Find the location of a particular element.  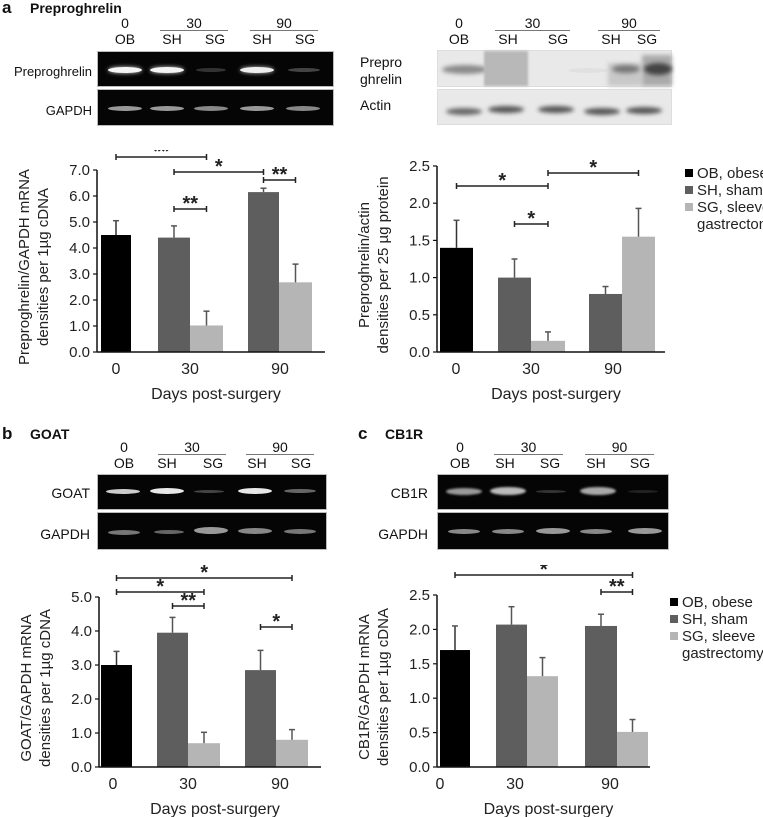

y-tick-label: 3.0 is located at coordinates (81, 665).